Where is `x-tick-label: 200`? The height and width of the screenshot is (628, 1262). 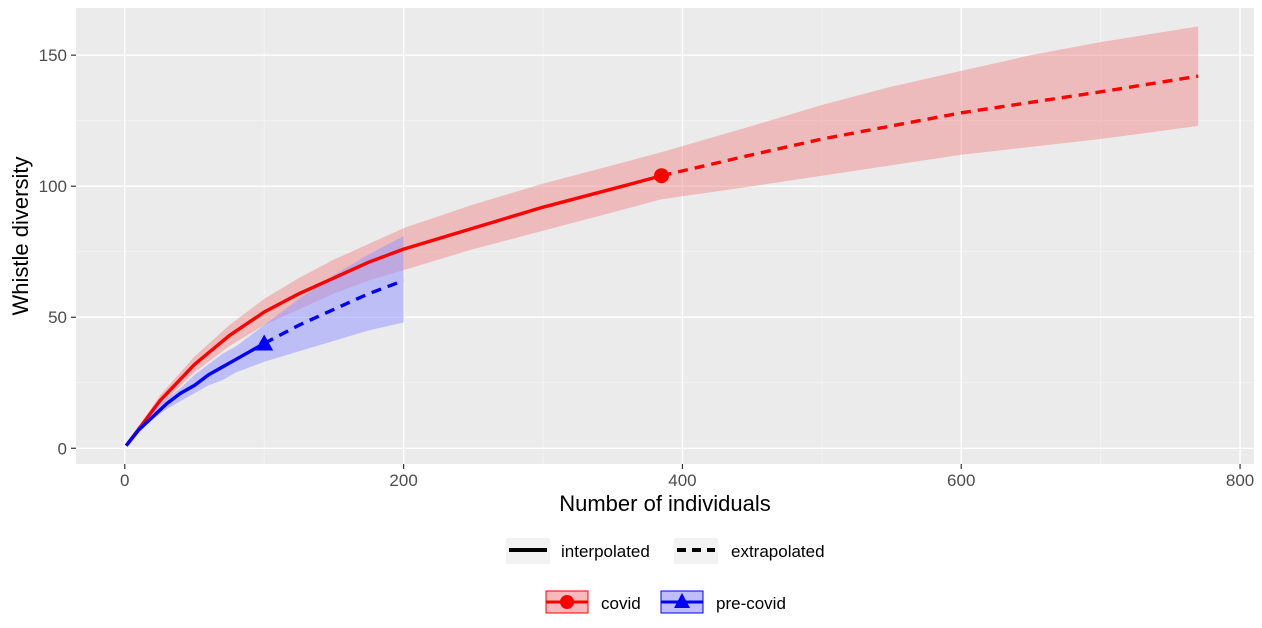 x-tick-label: 200 is located at coordinates (403, 480).